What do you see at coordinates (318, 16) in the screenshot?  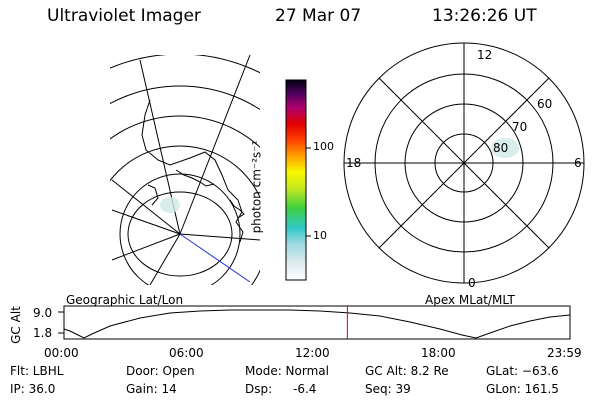 I see `date-label: 27 Mar 07` at bounding box center [318, 16].